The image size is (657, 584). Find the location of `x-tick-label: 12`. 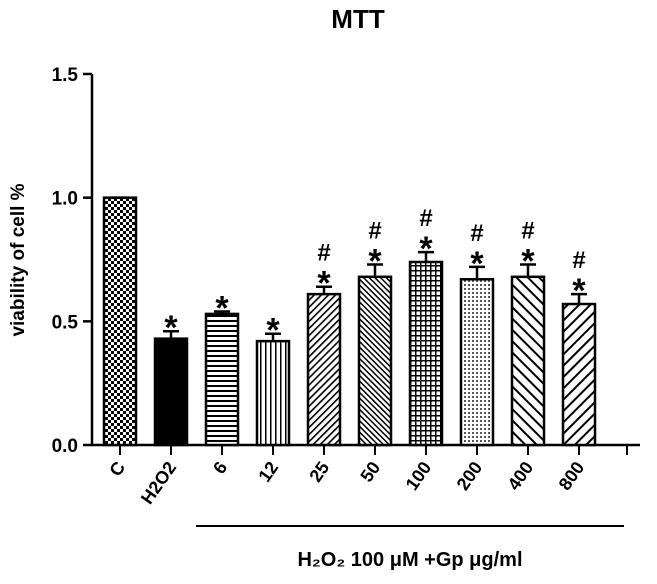

x-tick-label: 12 is located at coordinates (268, 472).